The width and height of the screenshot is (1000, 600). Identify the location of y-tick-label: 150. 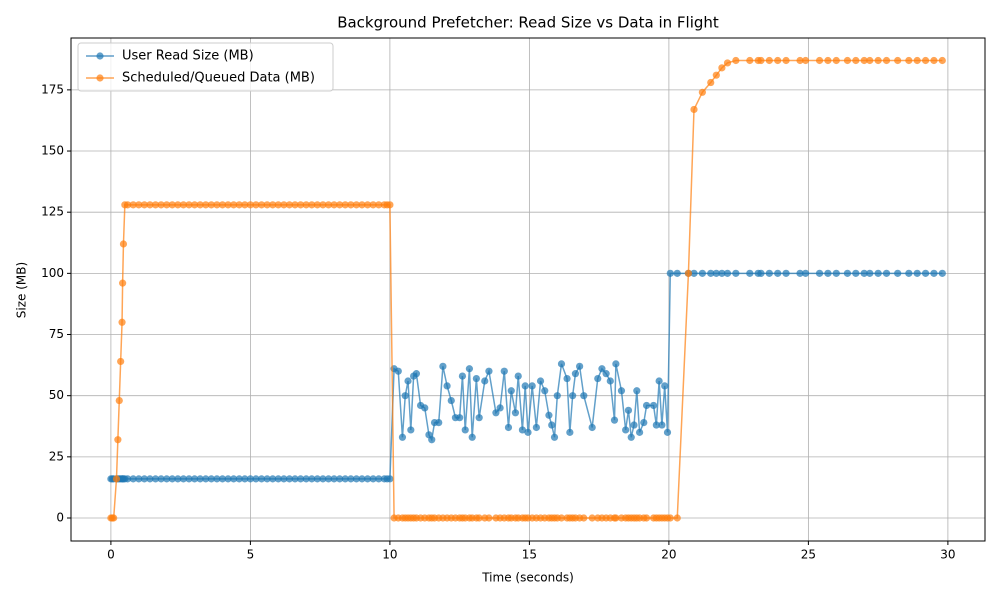
(52, 151).